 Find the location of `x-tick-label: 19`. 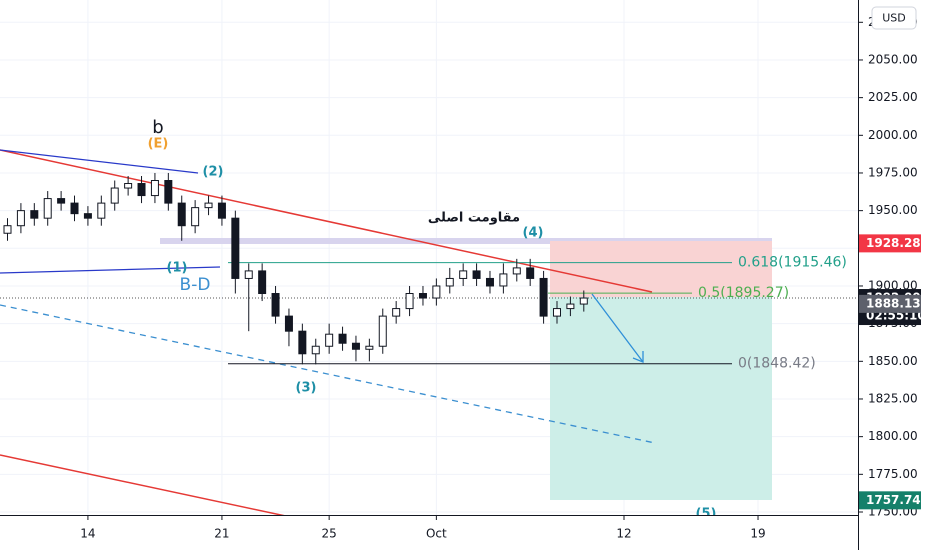

x-tick-label: 19 is located at coordinates (757, 534).